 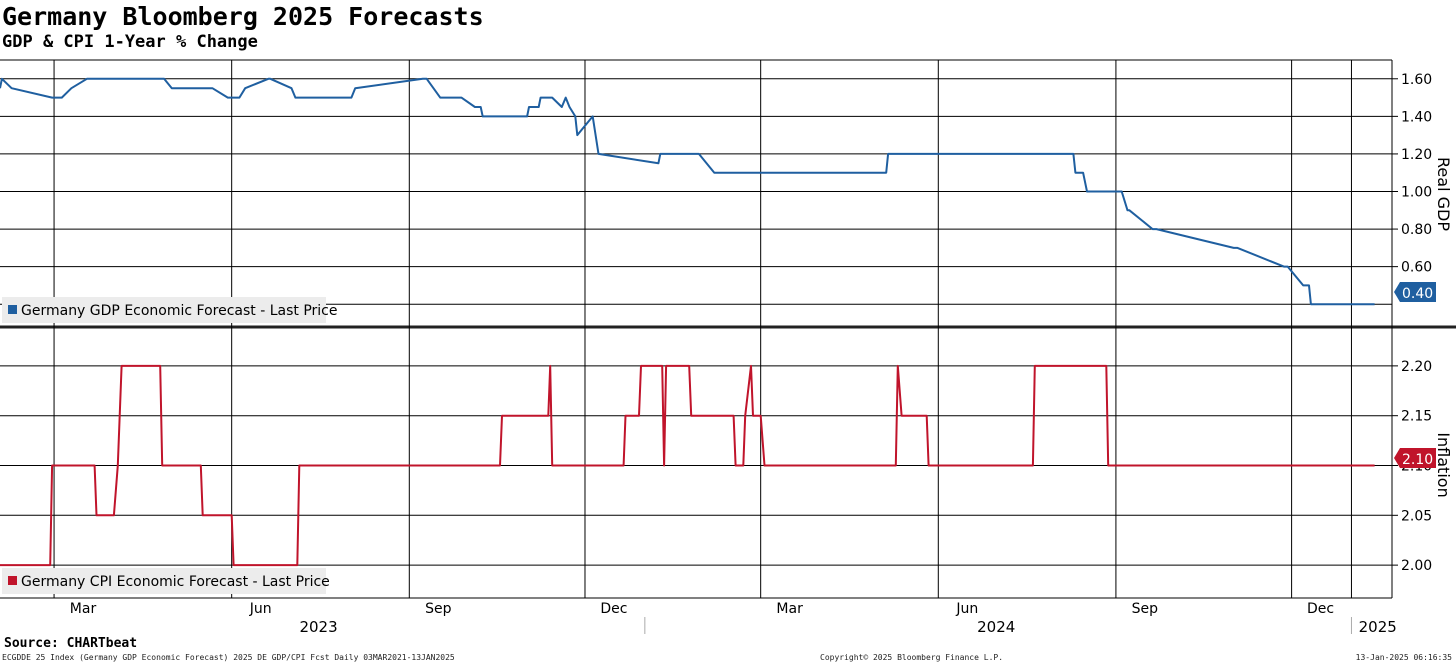 What do you see at coordinates (1416, 566) in the screenshot?
I see `cpi-y-tick-label: 2.00` at bounding box center [1416, 566].